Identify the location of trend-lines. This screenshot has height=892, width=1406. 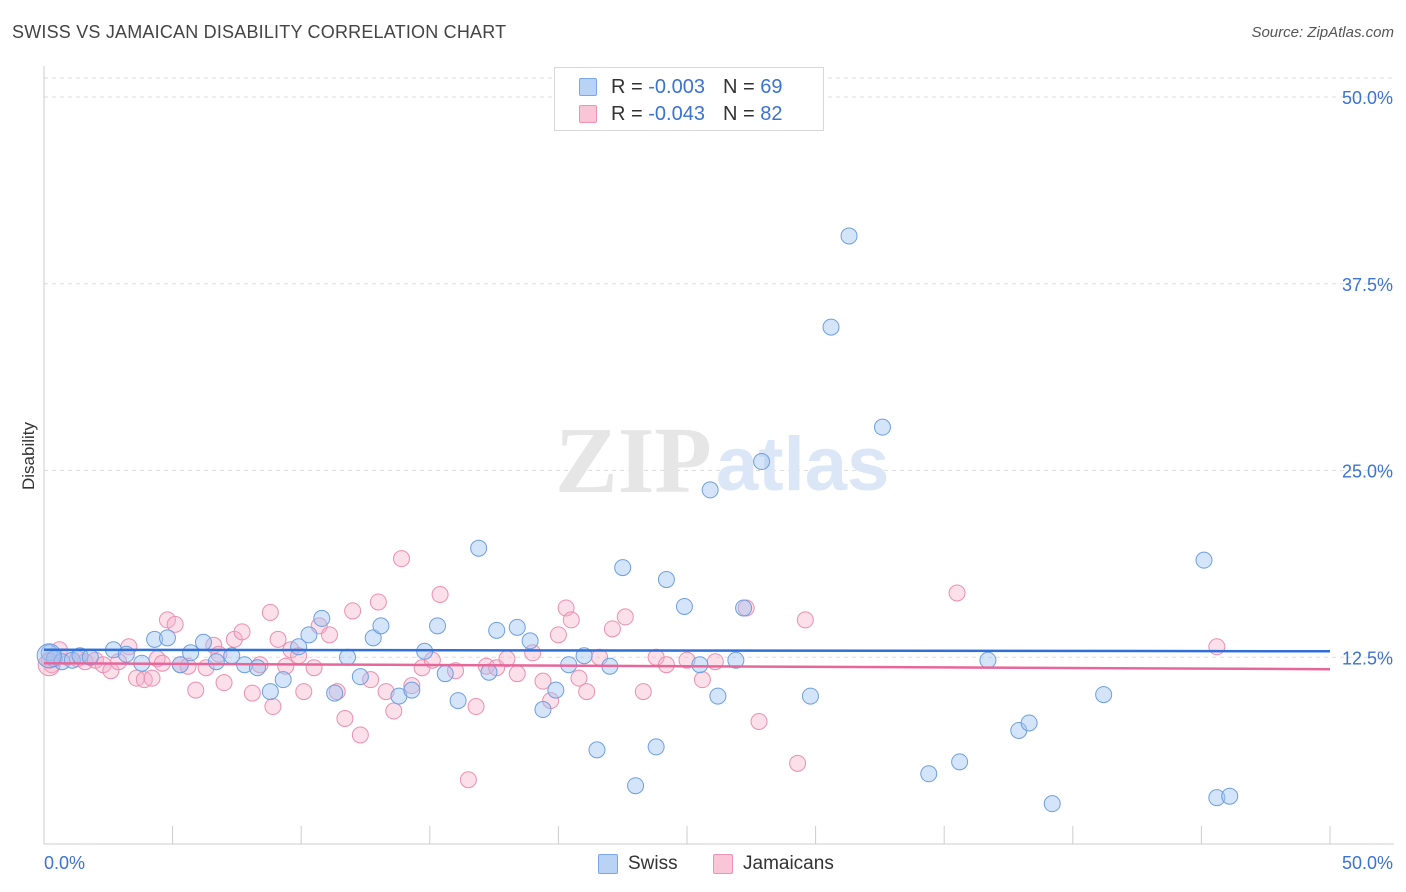
(687, 659).